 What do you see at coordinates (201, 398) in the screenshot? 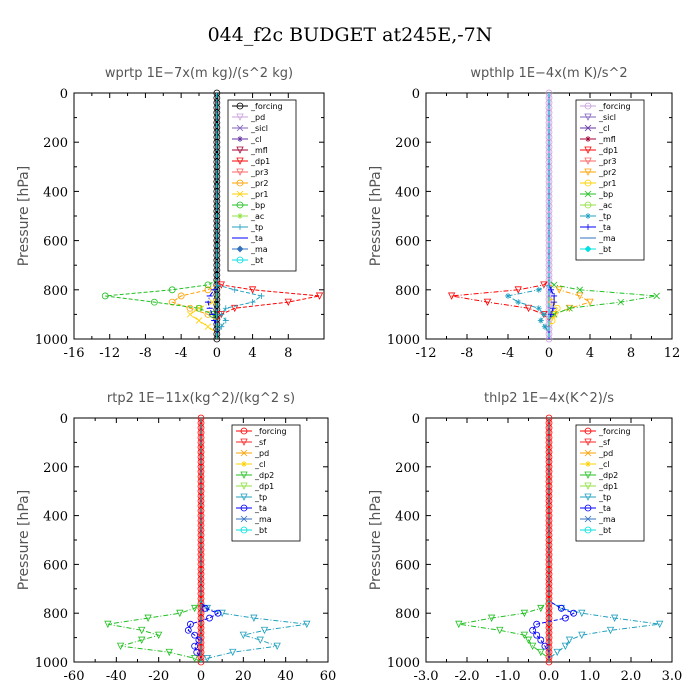
I see `panel-title: rtp2 1E−11x(kg^2)/(kg^2 s)` at bounding box center [201, 398].